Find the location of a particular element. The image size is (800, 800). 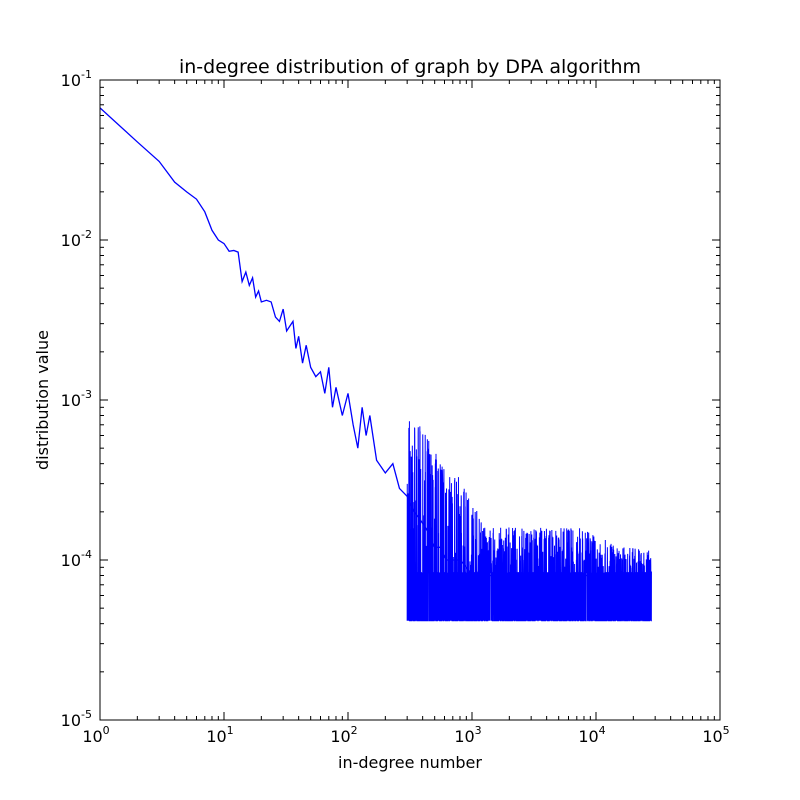

series-noise-line is located at coordinates (529, 521).